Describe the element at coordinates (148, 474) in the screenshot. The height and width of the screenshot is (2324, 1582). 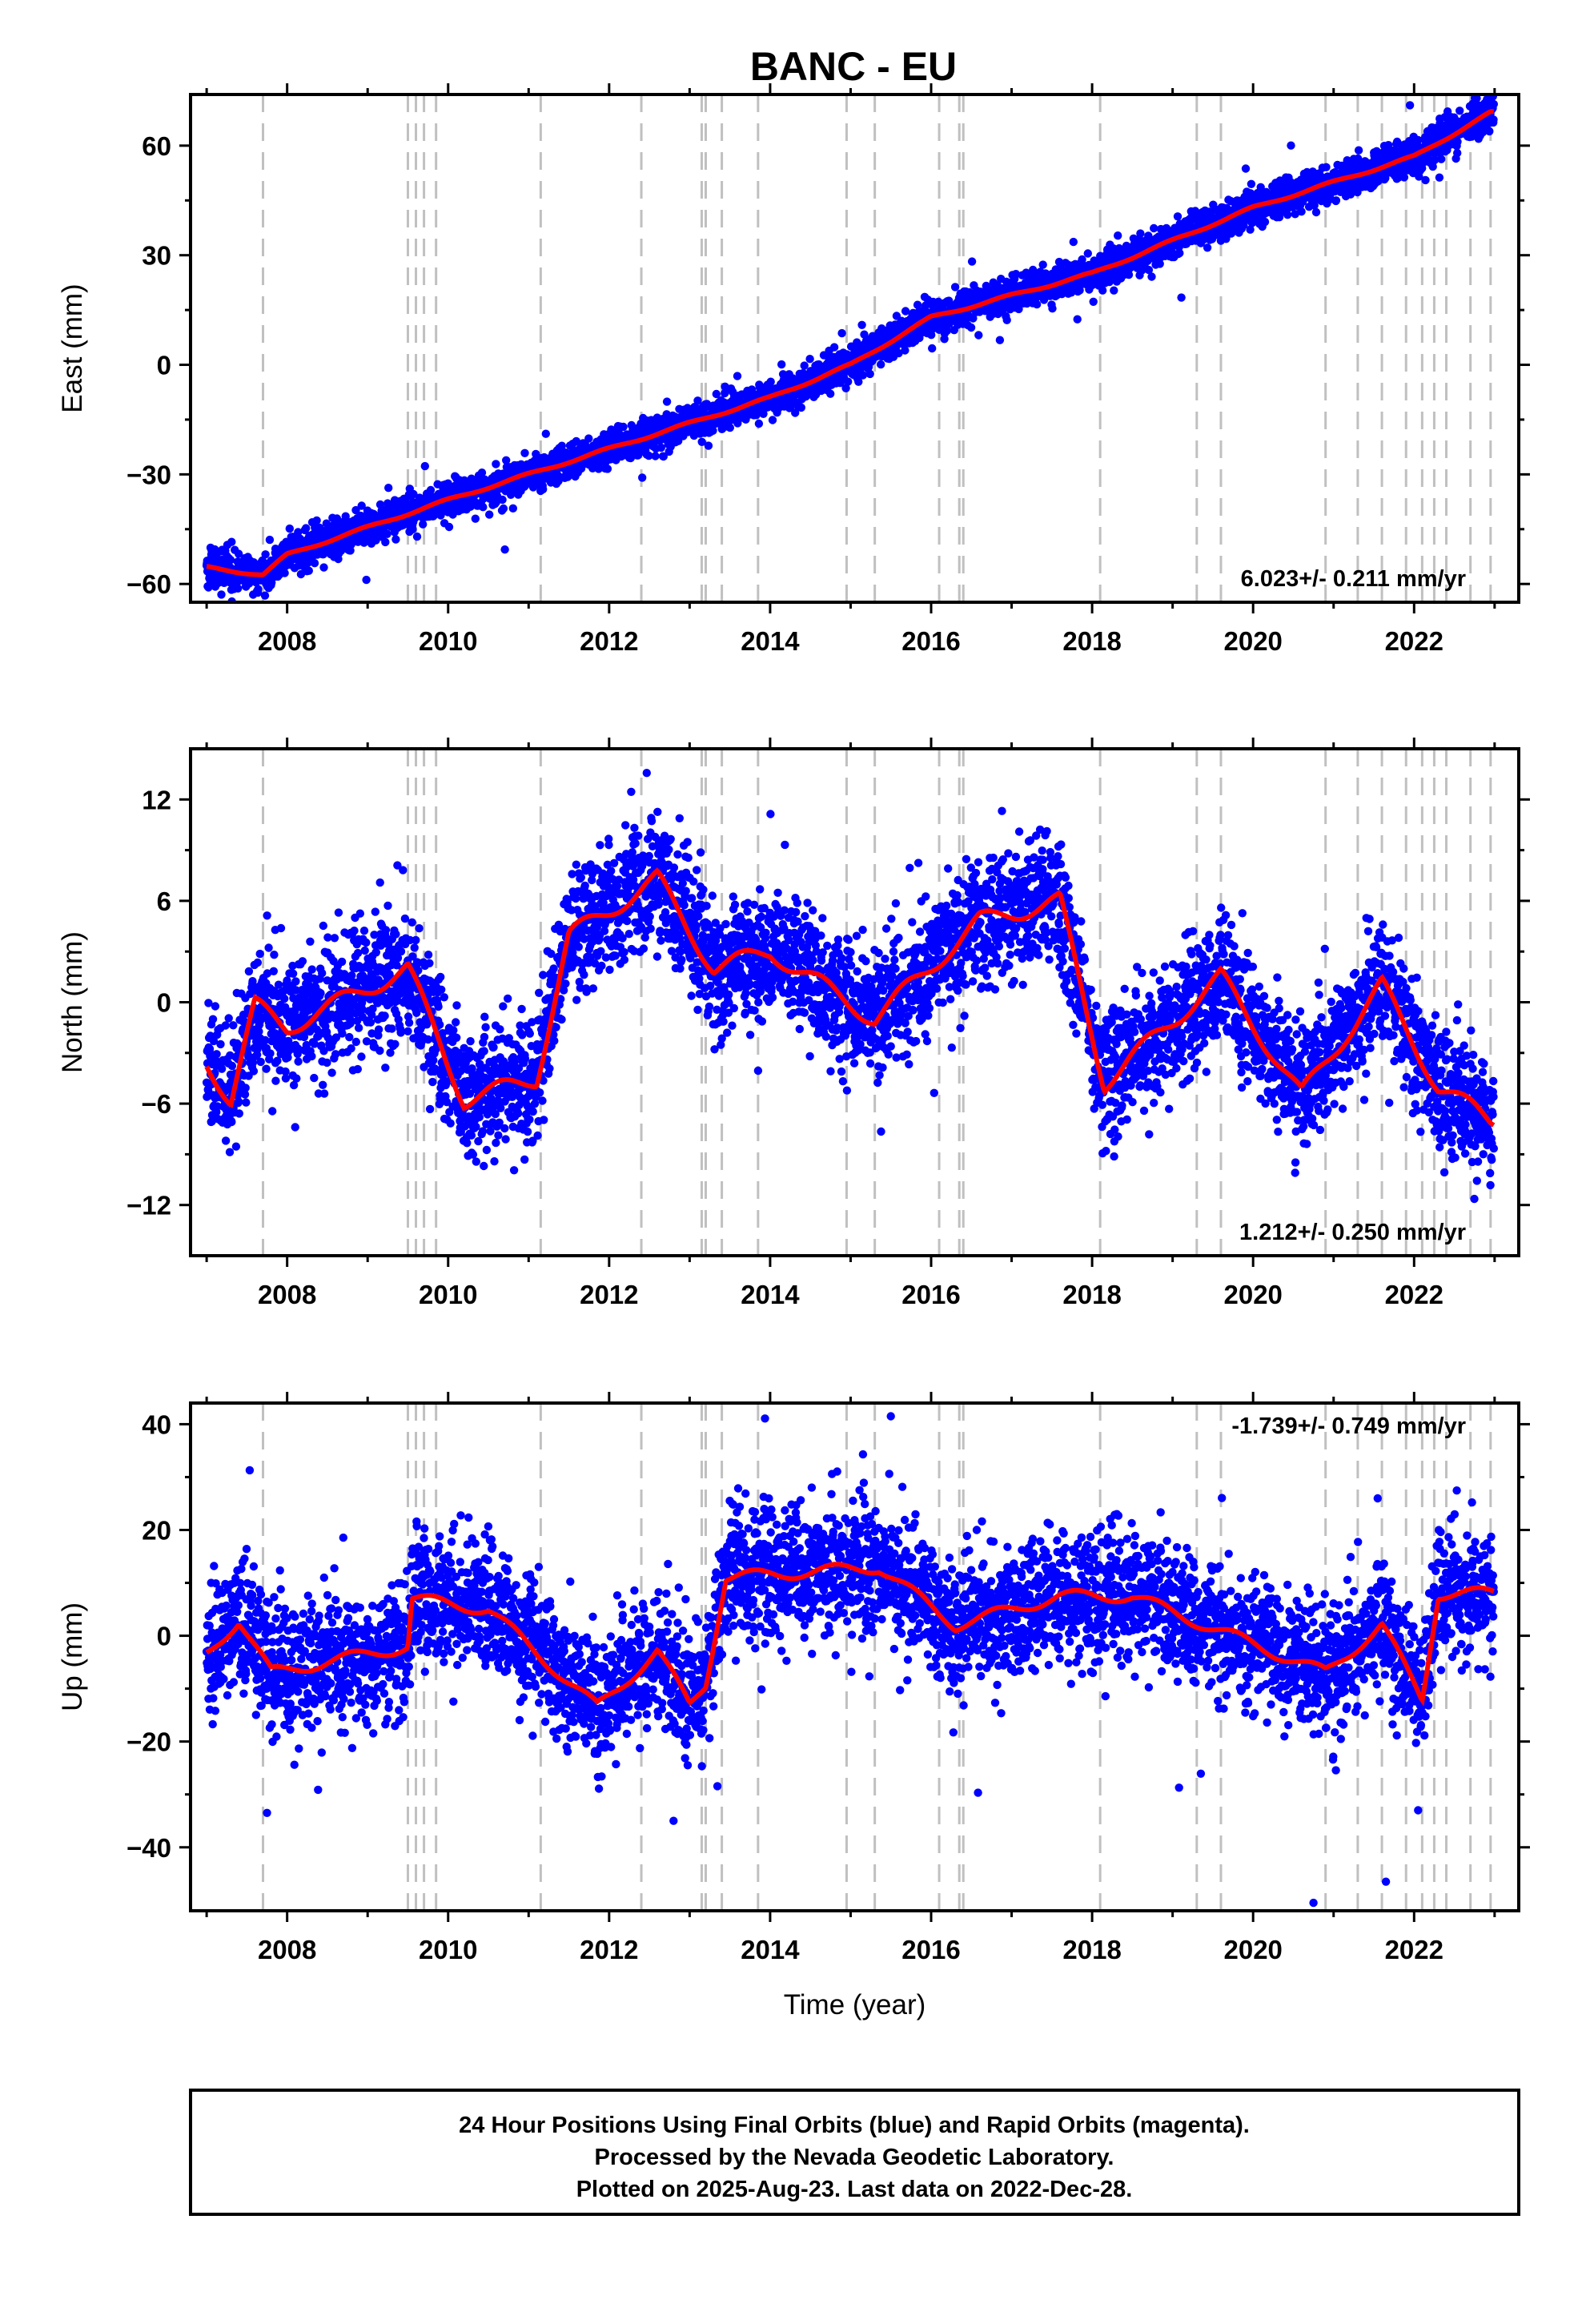
I see `y-tick-label: −30` at that location.